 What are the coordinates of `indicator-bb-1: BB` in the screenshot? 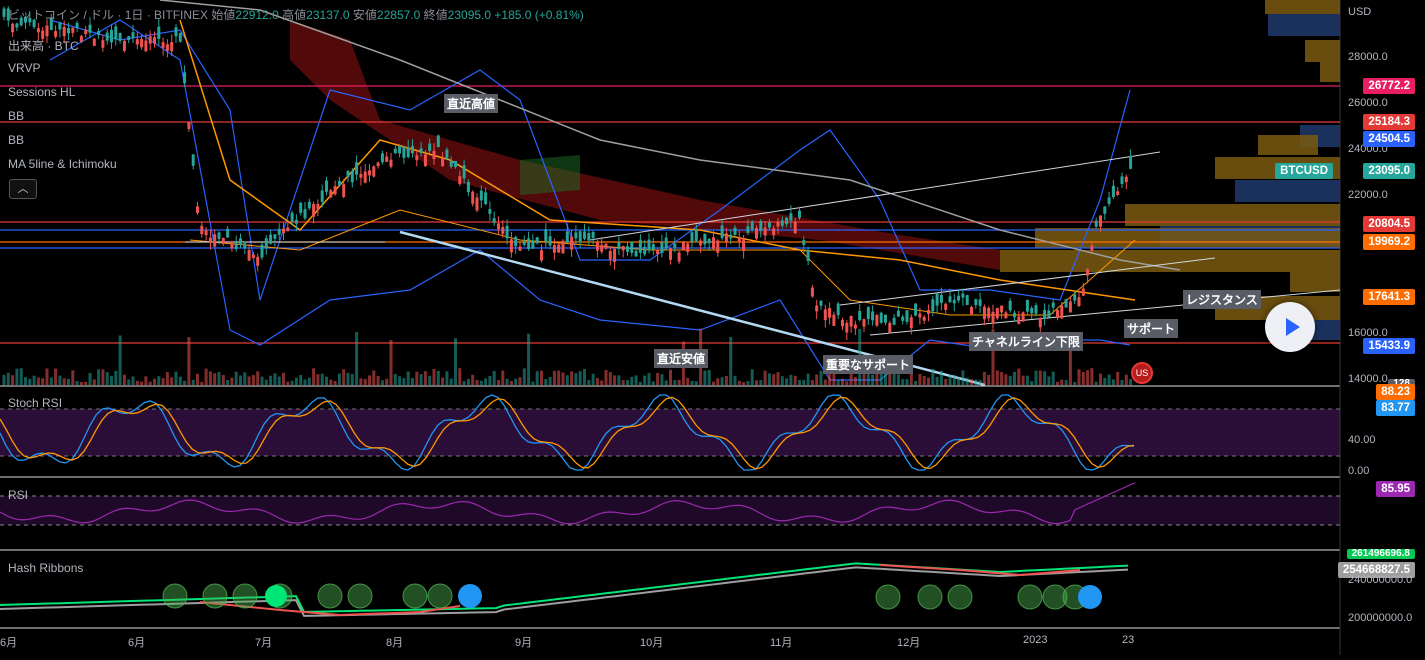 It's located at (16, 116).